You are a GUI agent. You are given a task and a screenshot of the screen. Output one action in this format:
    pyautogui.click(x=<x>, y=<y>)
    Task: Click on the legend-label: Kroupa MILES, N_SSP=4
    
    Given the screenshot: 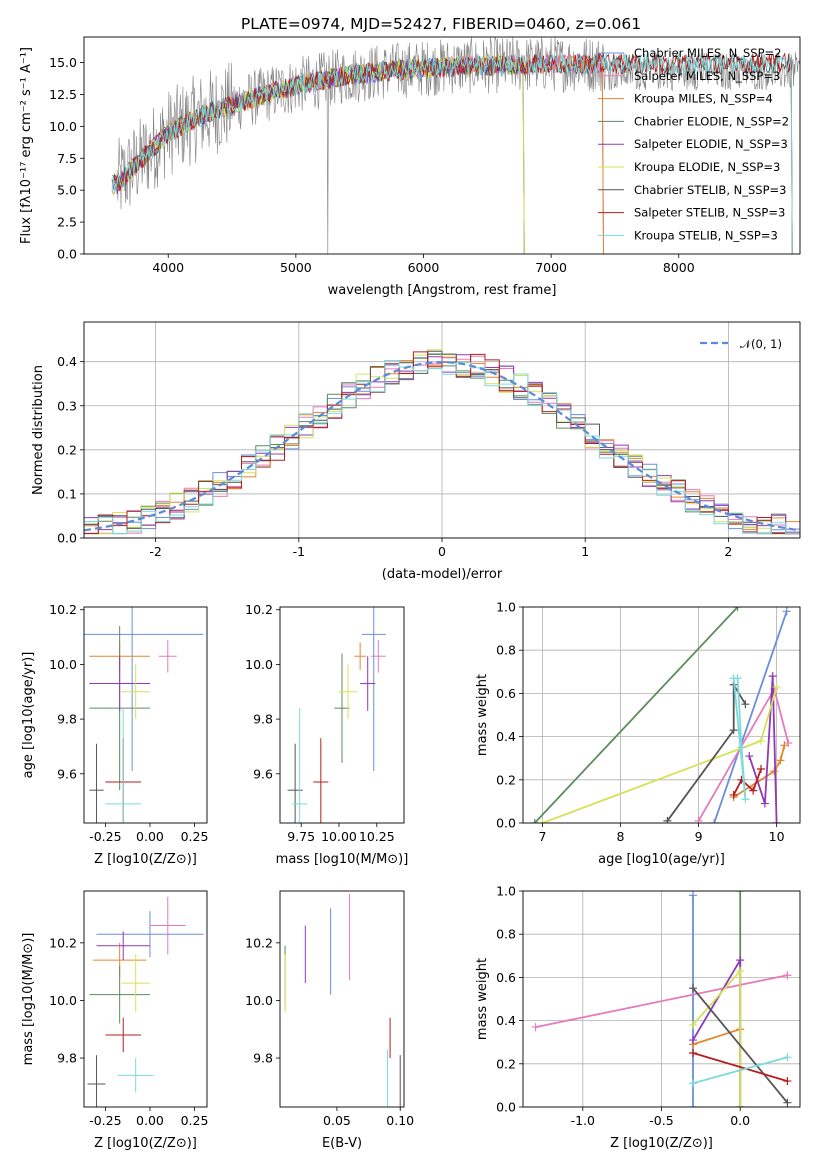 What is the action you would take?
    pyautogui.click(x=703, y=99)
    